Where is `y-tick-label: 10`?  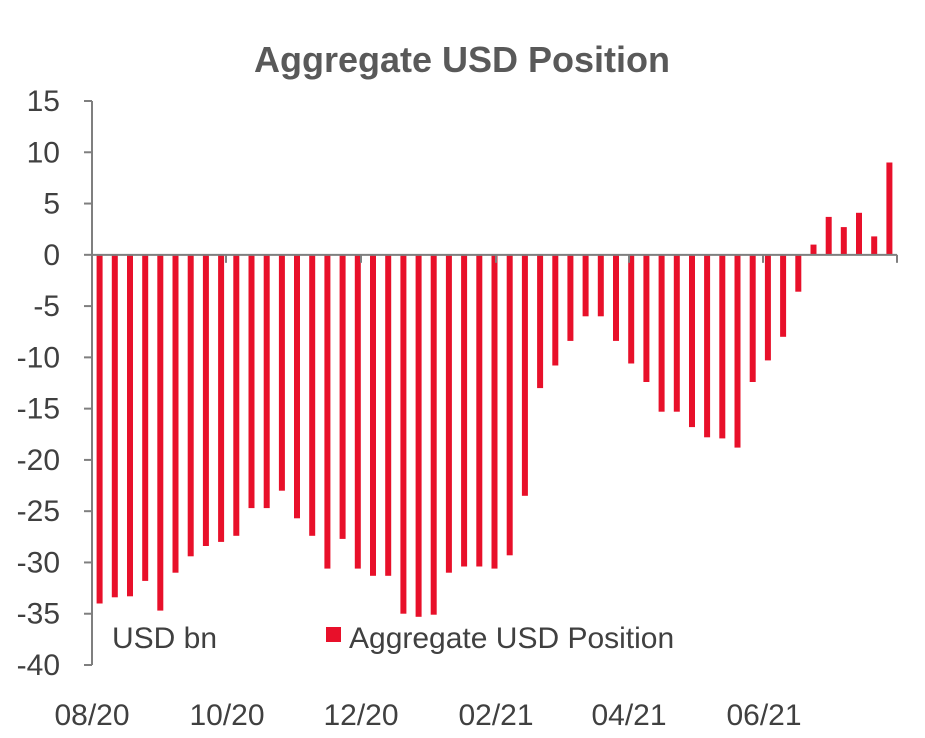 y-tick-label: 10 is located at coordinates (43, 152).